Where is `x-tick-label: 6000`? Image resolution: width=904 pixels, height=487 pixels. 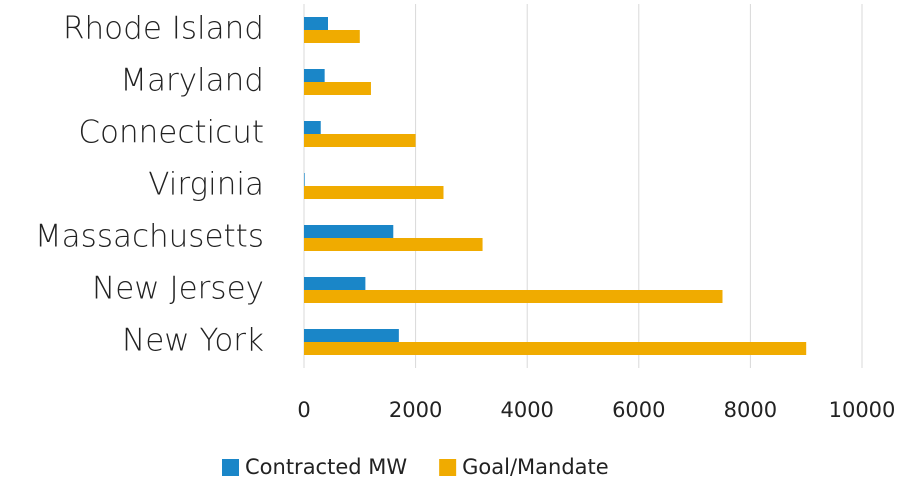 x-tick-label: 6000 is located at coordinates (638, 410).